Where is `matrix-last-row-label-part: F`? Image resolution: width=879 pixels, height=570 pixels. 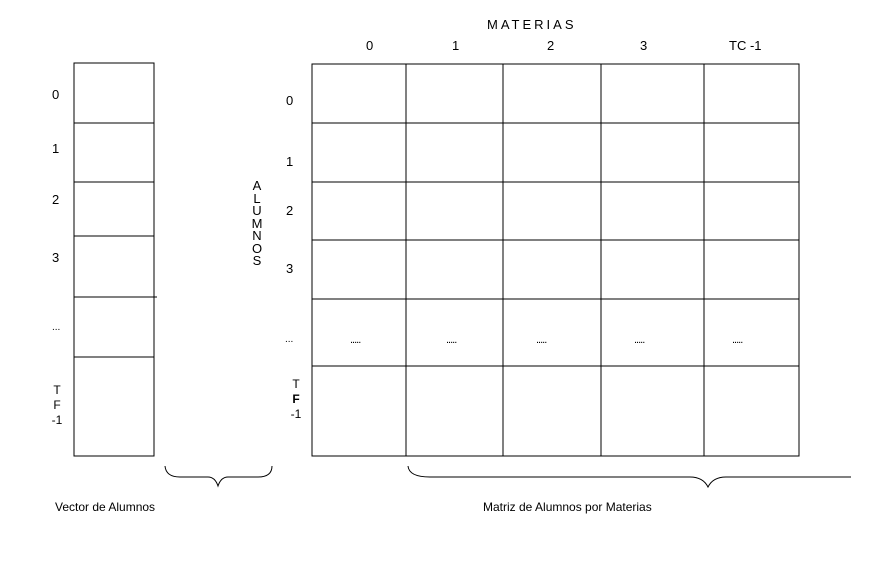
matrix-last-row-label-part: F is located at coordinates (296, 399).